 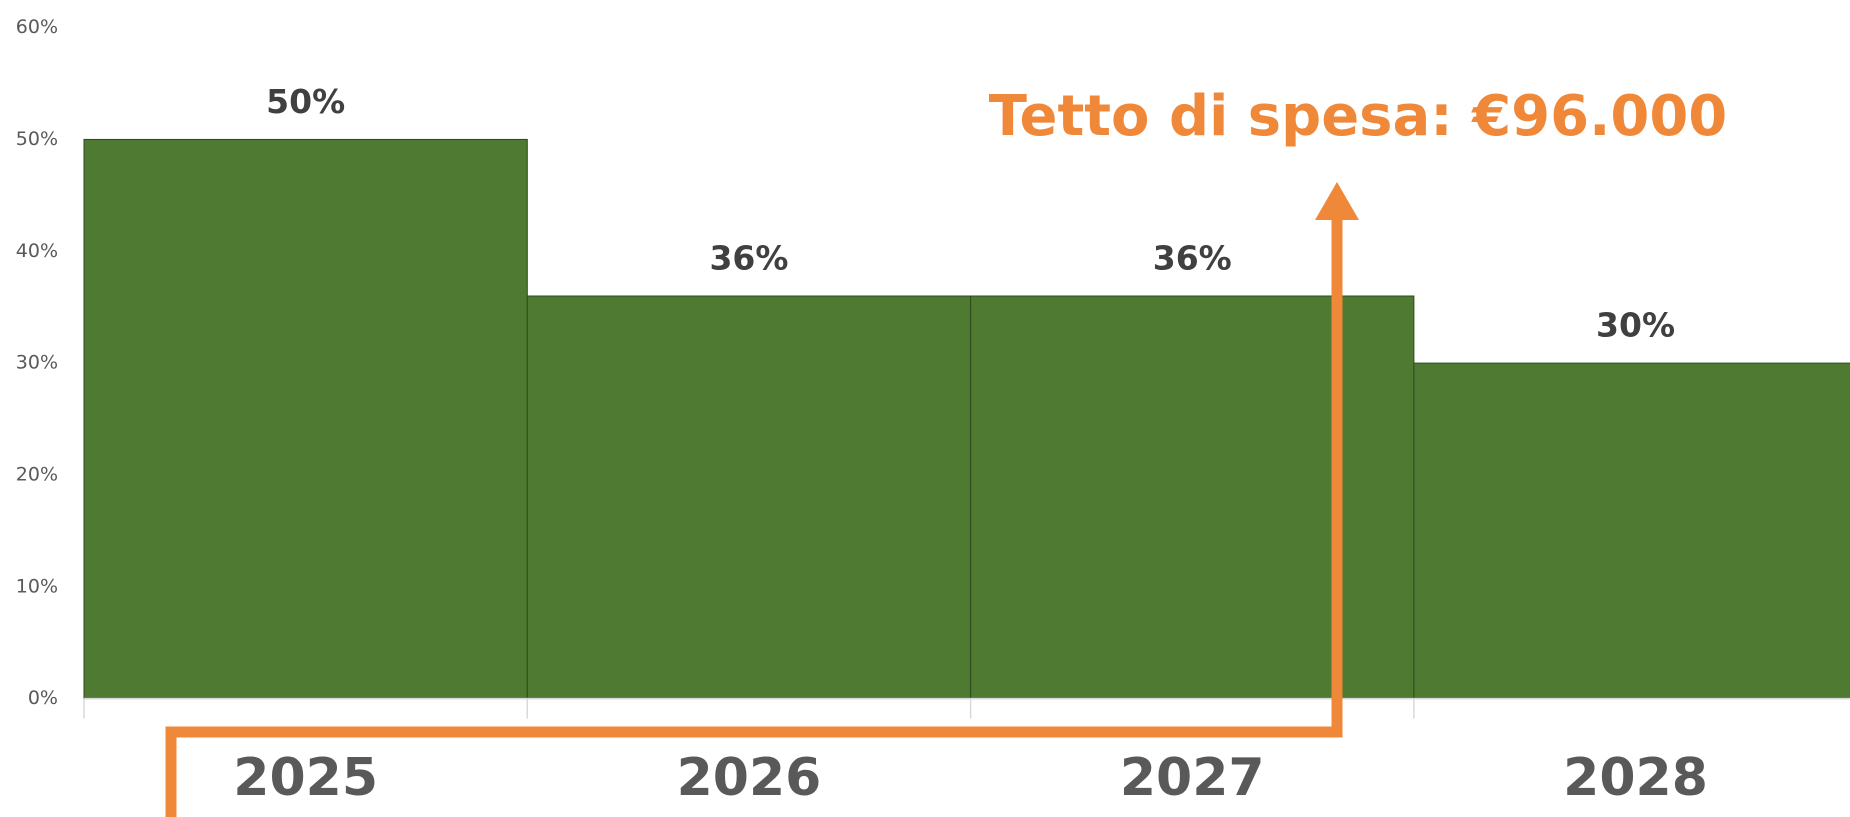 What do you see at coordinates (1358, 116) in the screenshot?
I see `annotation: Tetto di spesa: €96.000` at bounding box center [1358, 116].